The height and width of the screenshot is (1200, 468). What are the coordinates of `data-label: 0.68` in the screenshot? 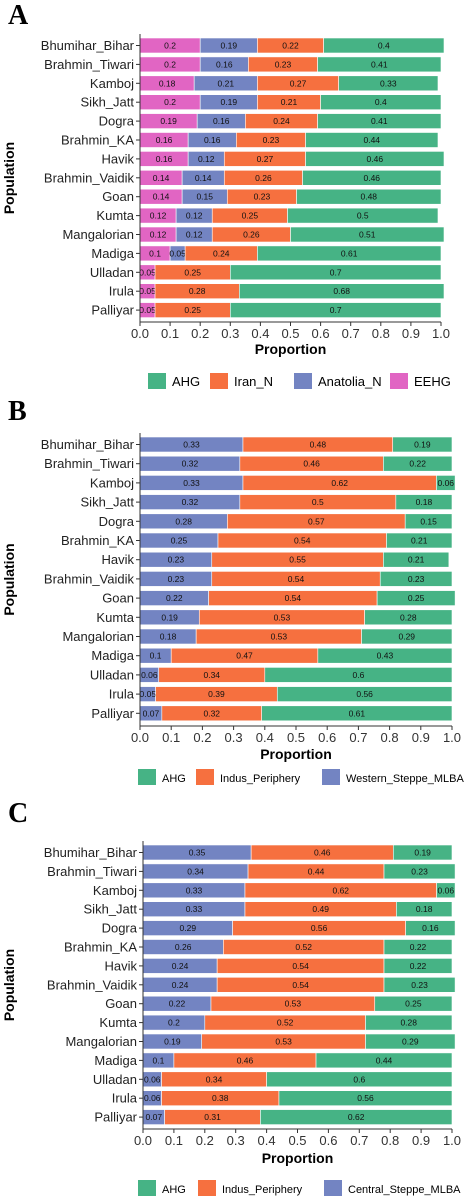 It's located at (341, 291).